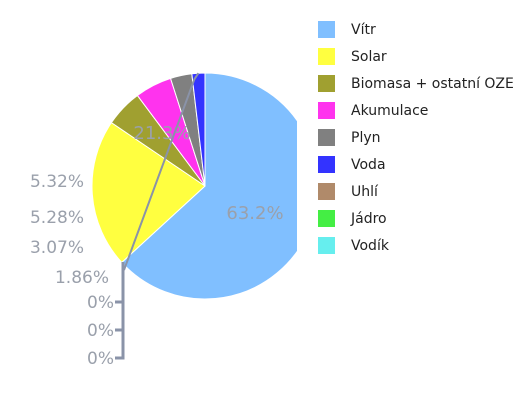 This screenshot has height=405, width=532. Describe the element at coordinates (369, 56) in the screenshot. I see `legend-label: Solar` at that location.